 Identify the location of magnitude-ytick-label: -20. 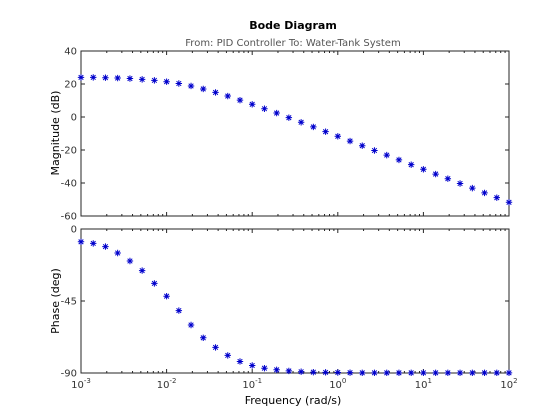
(69, 151).